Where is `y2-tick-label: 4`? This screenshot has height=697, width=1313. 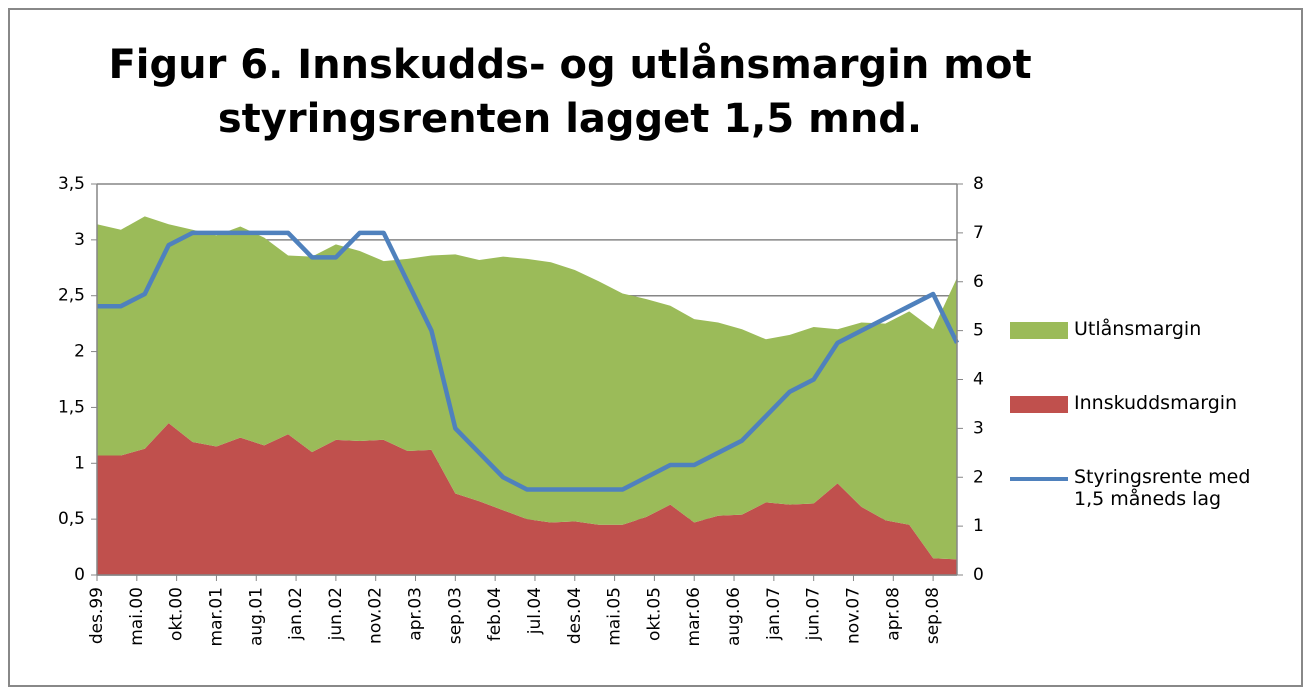 y2-tick-label: 4 is located at coordinates (978, 380).